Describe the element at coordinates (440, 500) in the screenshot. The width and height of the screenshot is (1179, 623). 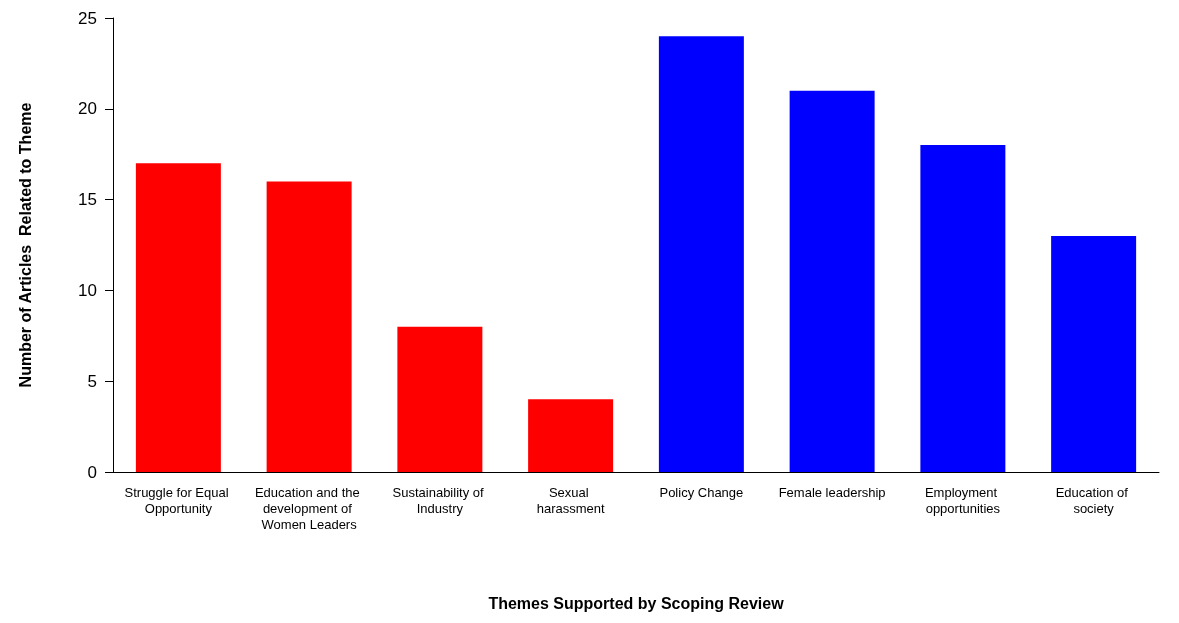
I see `x-tick-label: Sustainability of Industry` at that location.